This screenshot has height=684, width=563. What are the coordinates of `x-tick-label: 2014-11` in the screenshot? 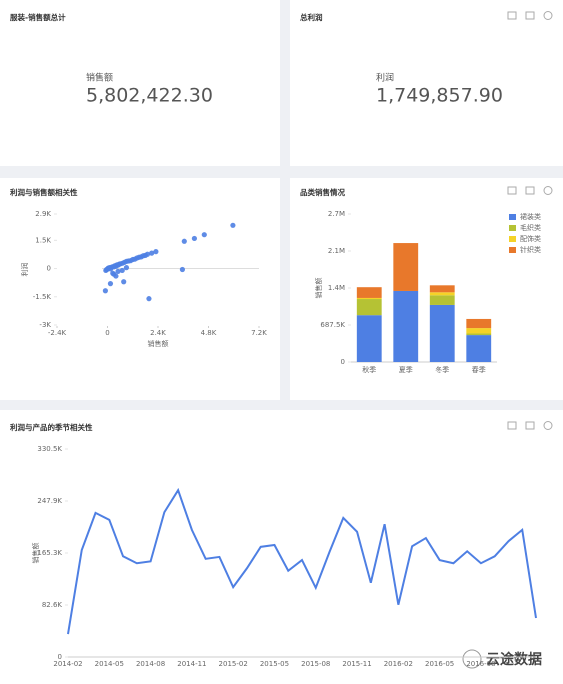 It's located at (191, 664).